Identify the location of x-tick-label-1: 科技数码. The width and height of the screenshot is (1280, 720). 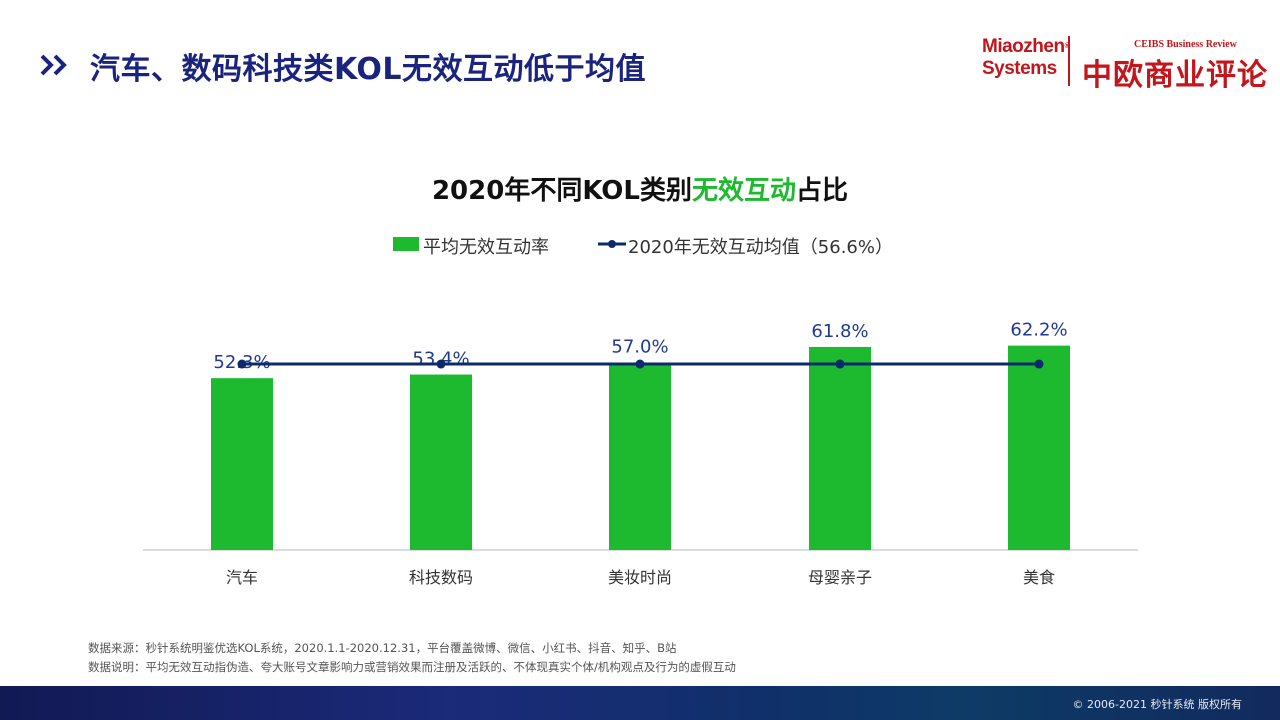
(441, 577).